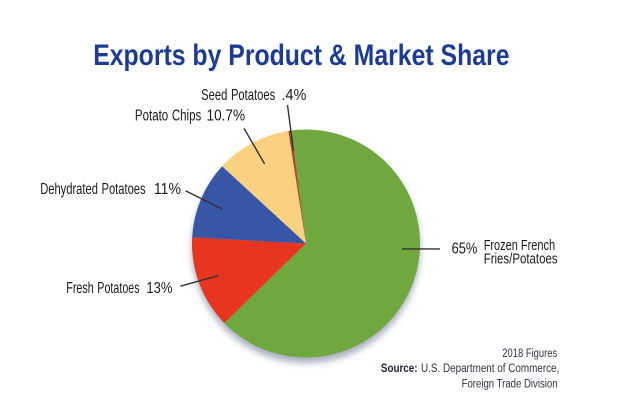  Describe the element at coordinates (521, 260) in the screenshot. I see `svg-text: Fries/Potatoes` at that location.